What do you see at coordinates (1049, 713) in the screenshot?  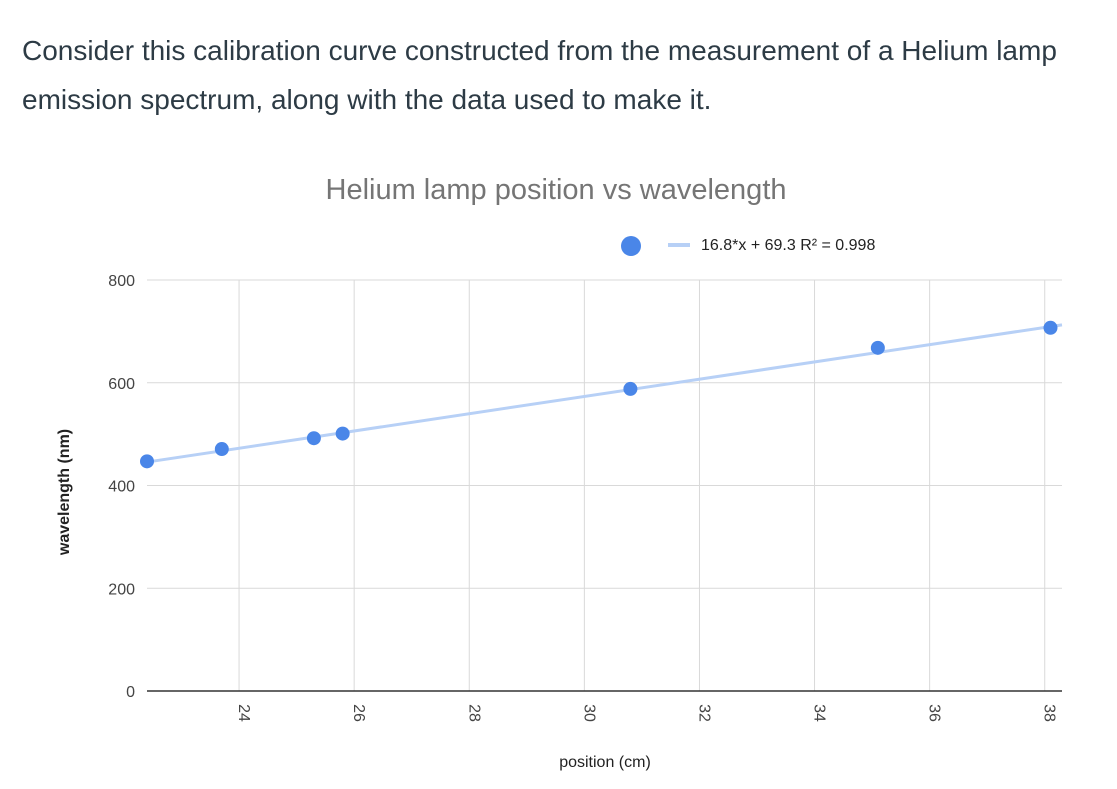 I see `x-tick-label: 38` at bounding box center [1049, 713].